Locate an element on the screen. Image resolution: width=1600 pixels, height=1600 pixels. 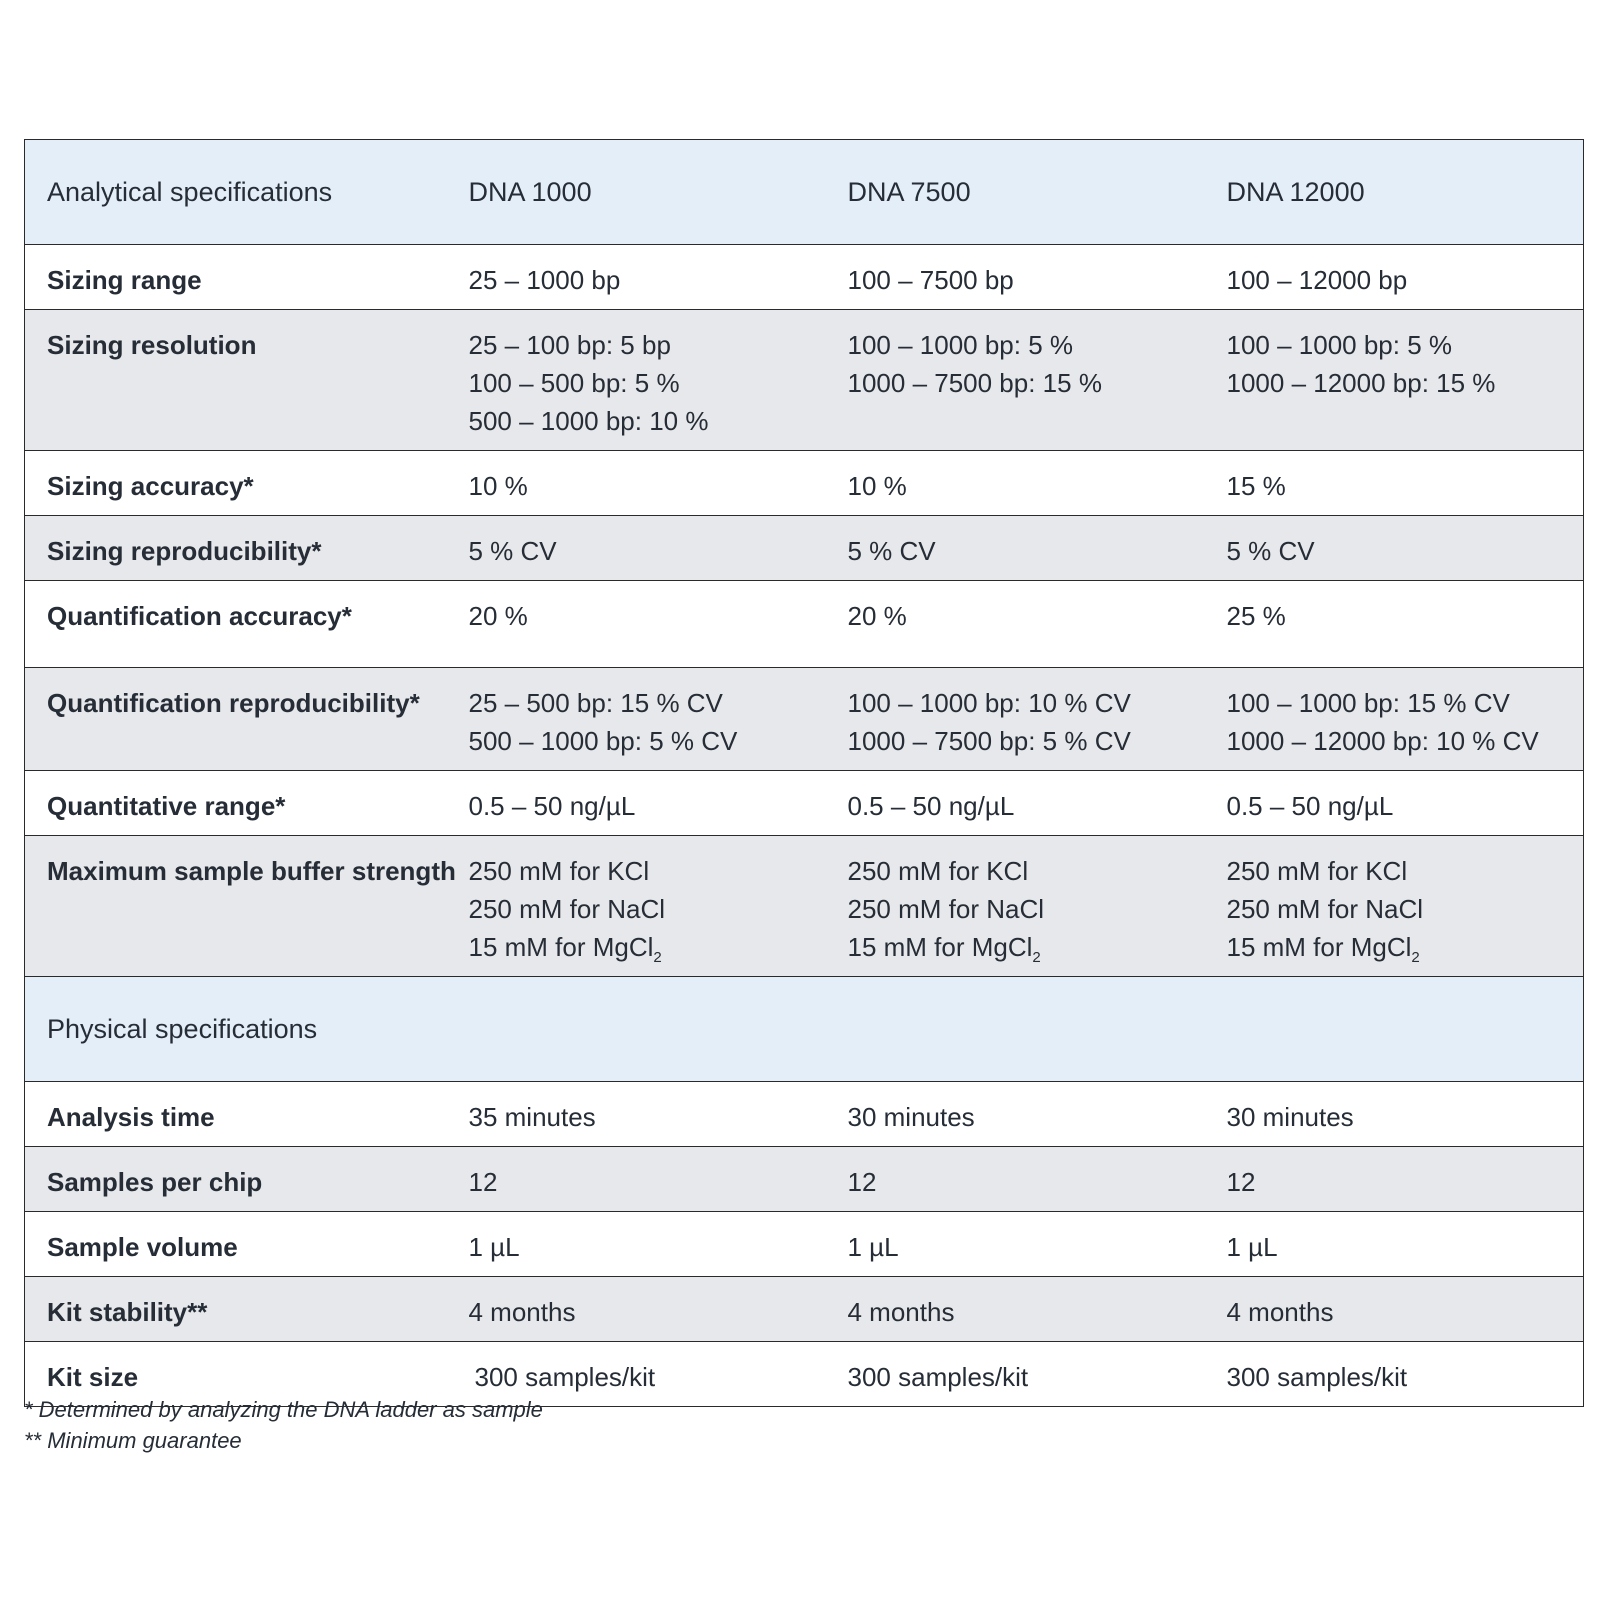
physical-header-row: Physical specifications is located at coordinates (804, 1029).